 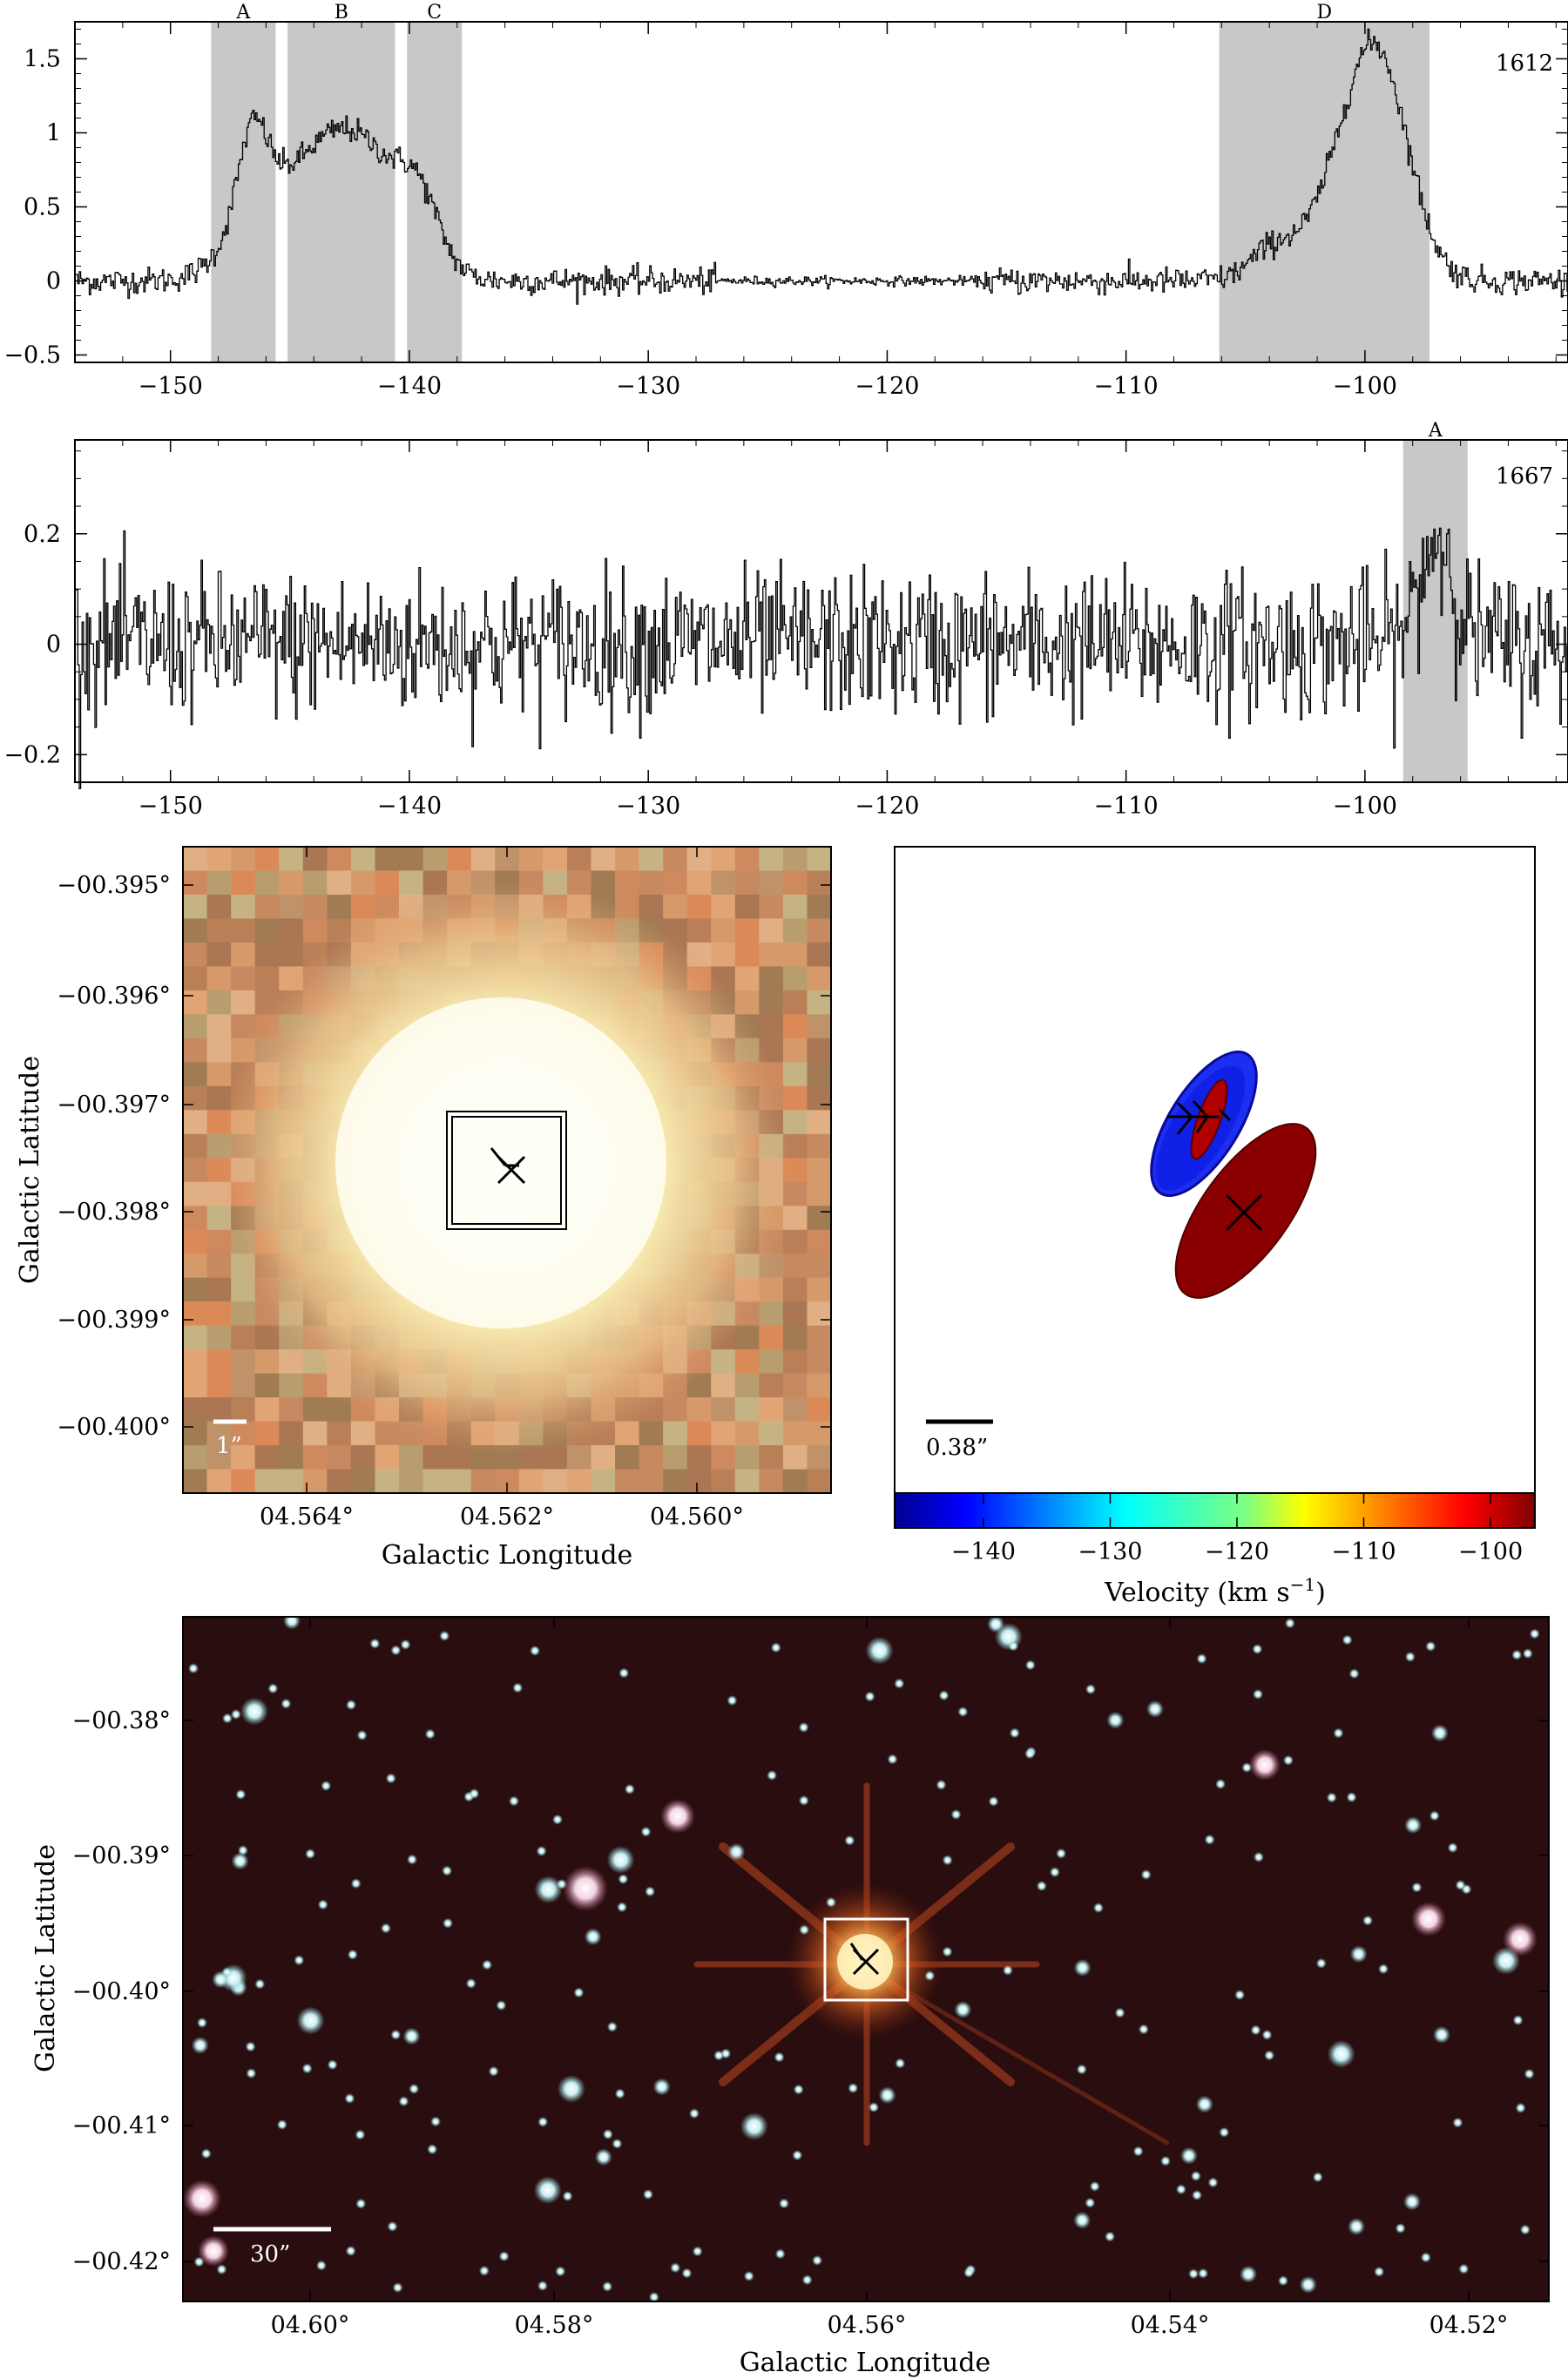 What do you see at coordinates (1126, 386) in the screenshot?
I see `x-tick-label: −110` at bounding box center [1126, 386].